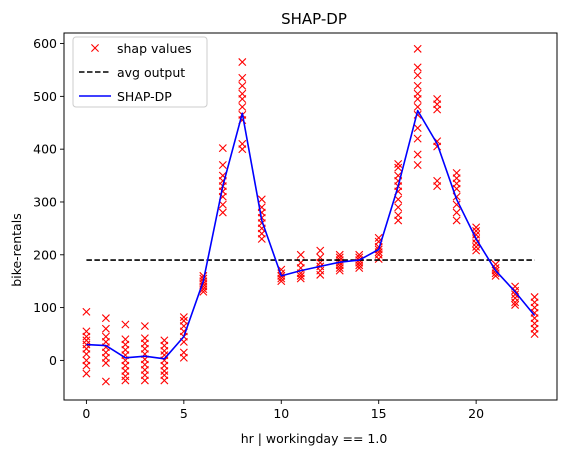 The height and width of the screenshot is (455, 571). I want to click on x-tick: 5, so click(184, 410).